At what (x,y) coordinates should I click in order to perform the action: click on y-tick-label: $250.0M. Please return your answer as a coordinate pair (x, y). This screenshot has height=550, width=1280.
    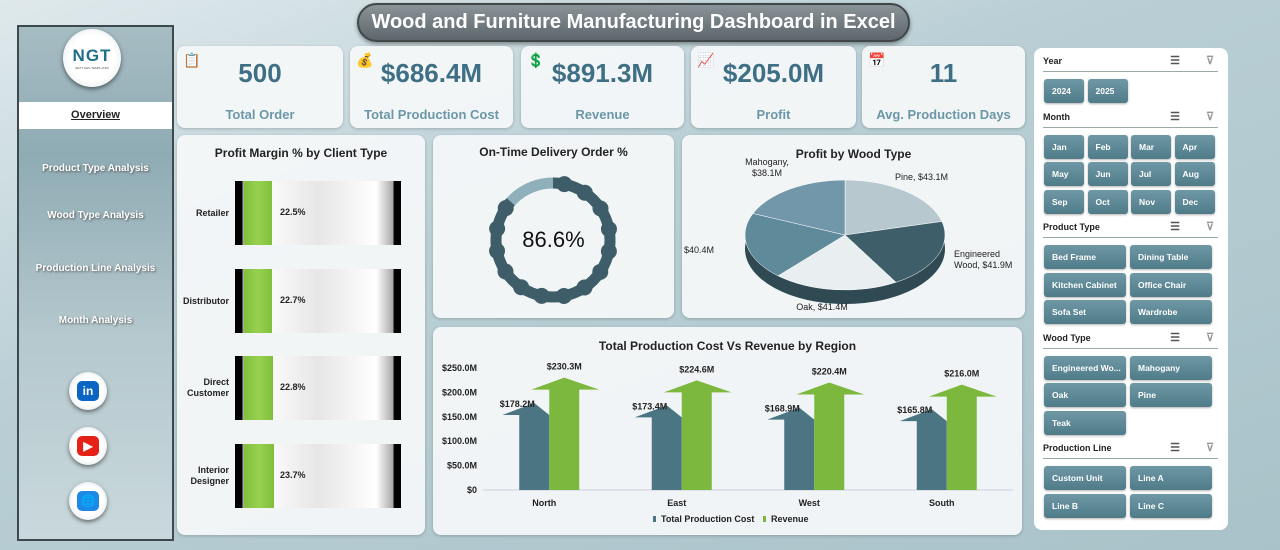
    Looking at the image, I should click on (459, 368).